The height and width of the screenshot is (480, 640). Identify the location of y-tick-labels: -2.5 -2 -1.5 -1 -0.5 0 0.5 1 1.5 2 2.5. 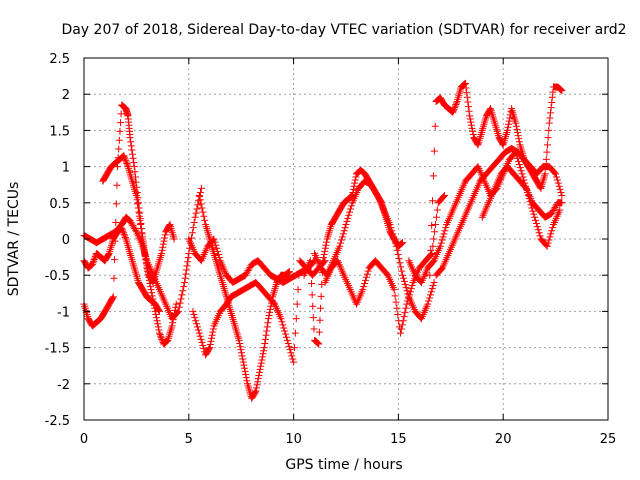
(57, 240).